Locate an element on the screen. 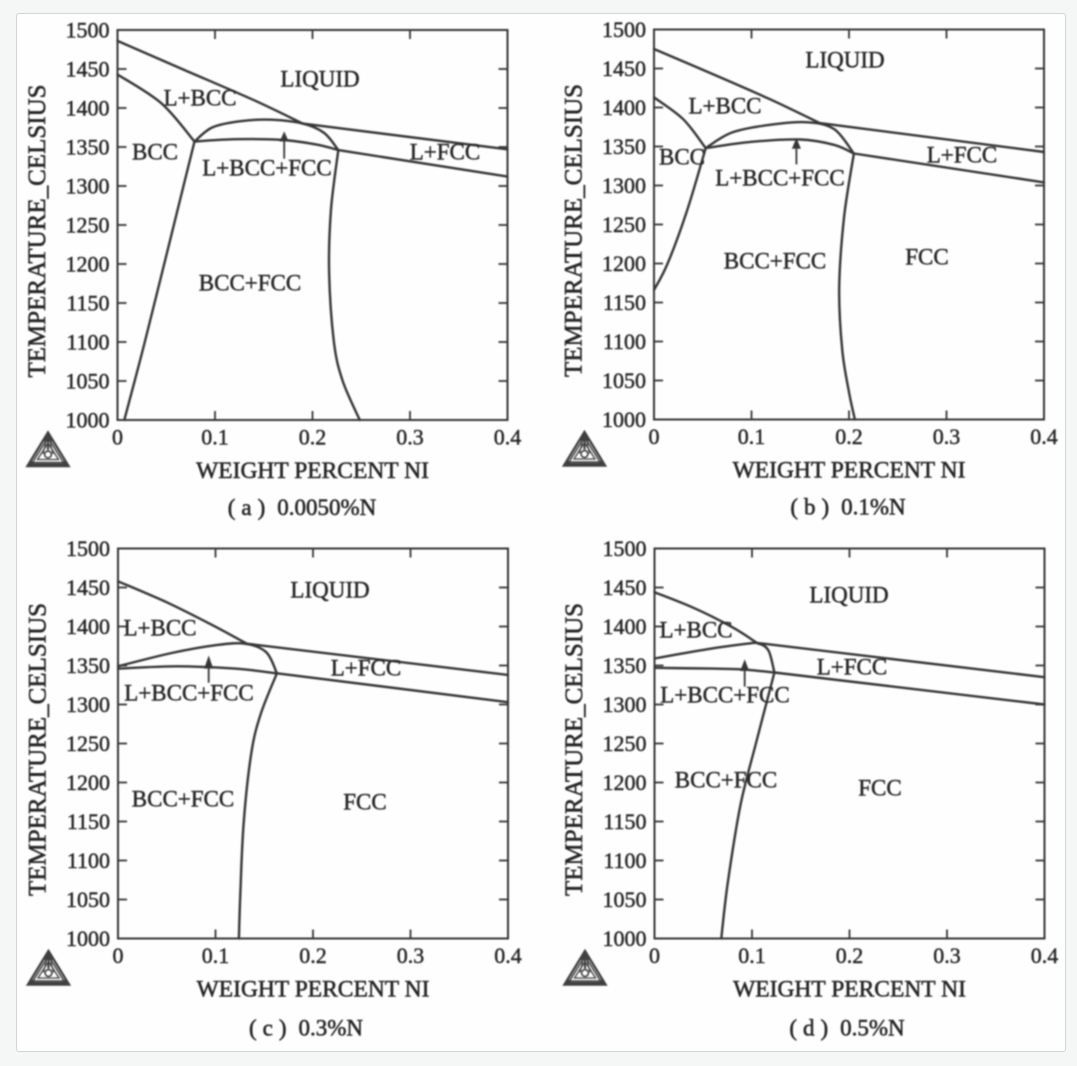 The image size is (1077, 1066). svg-text:(d)0.5%N: (d) 0.5%N is located at coordinates (847, 1027).